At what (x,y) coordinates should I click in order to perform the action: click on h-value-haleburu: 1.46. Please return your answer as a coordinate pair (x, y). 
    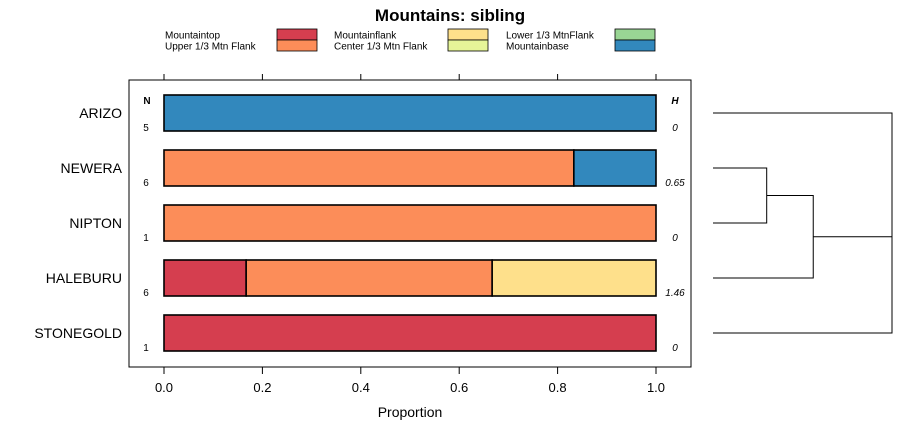
    Looking at the image, I should click on (675, 293).